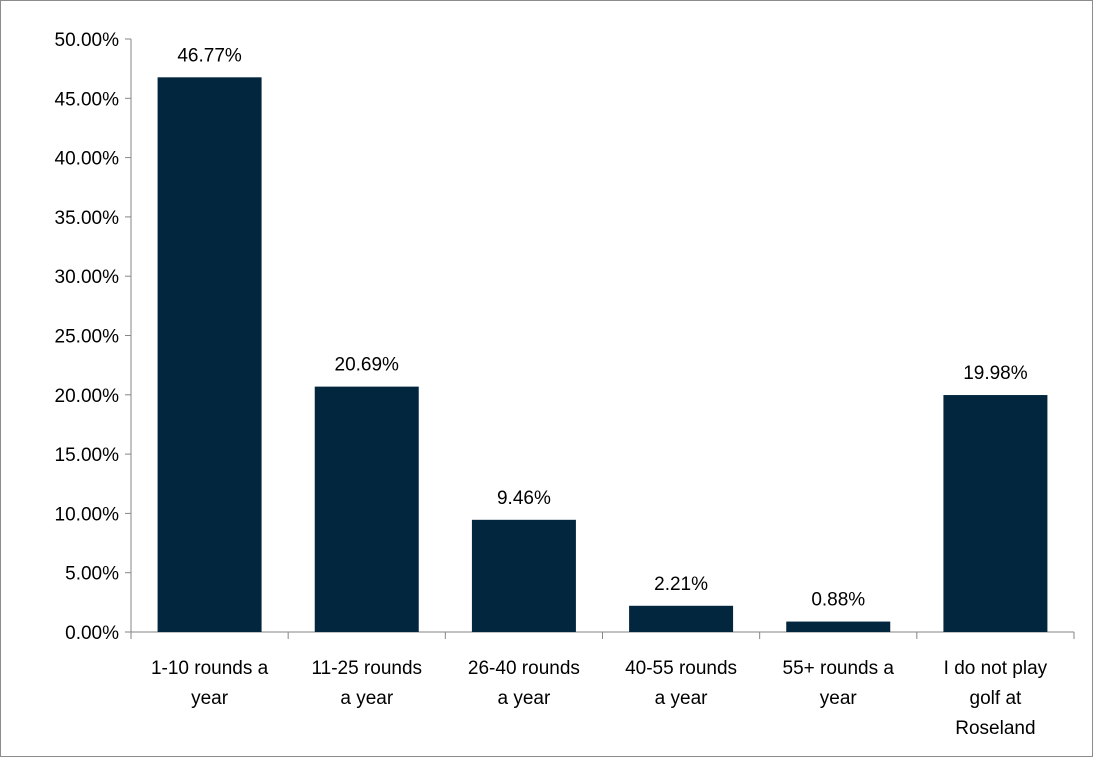 Image resolution: width=1093 pixels, height=758 pixels. What do you see at coordinates (87, 277) in the screenshot?
I see `y-tick-label: 30.00%` at bounding box center [87, 277].